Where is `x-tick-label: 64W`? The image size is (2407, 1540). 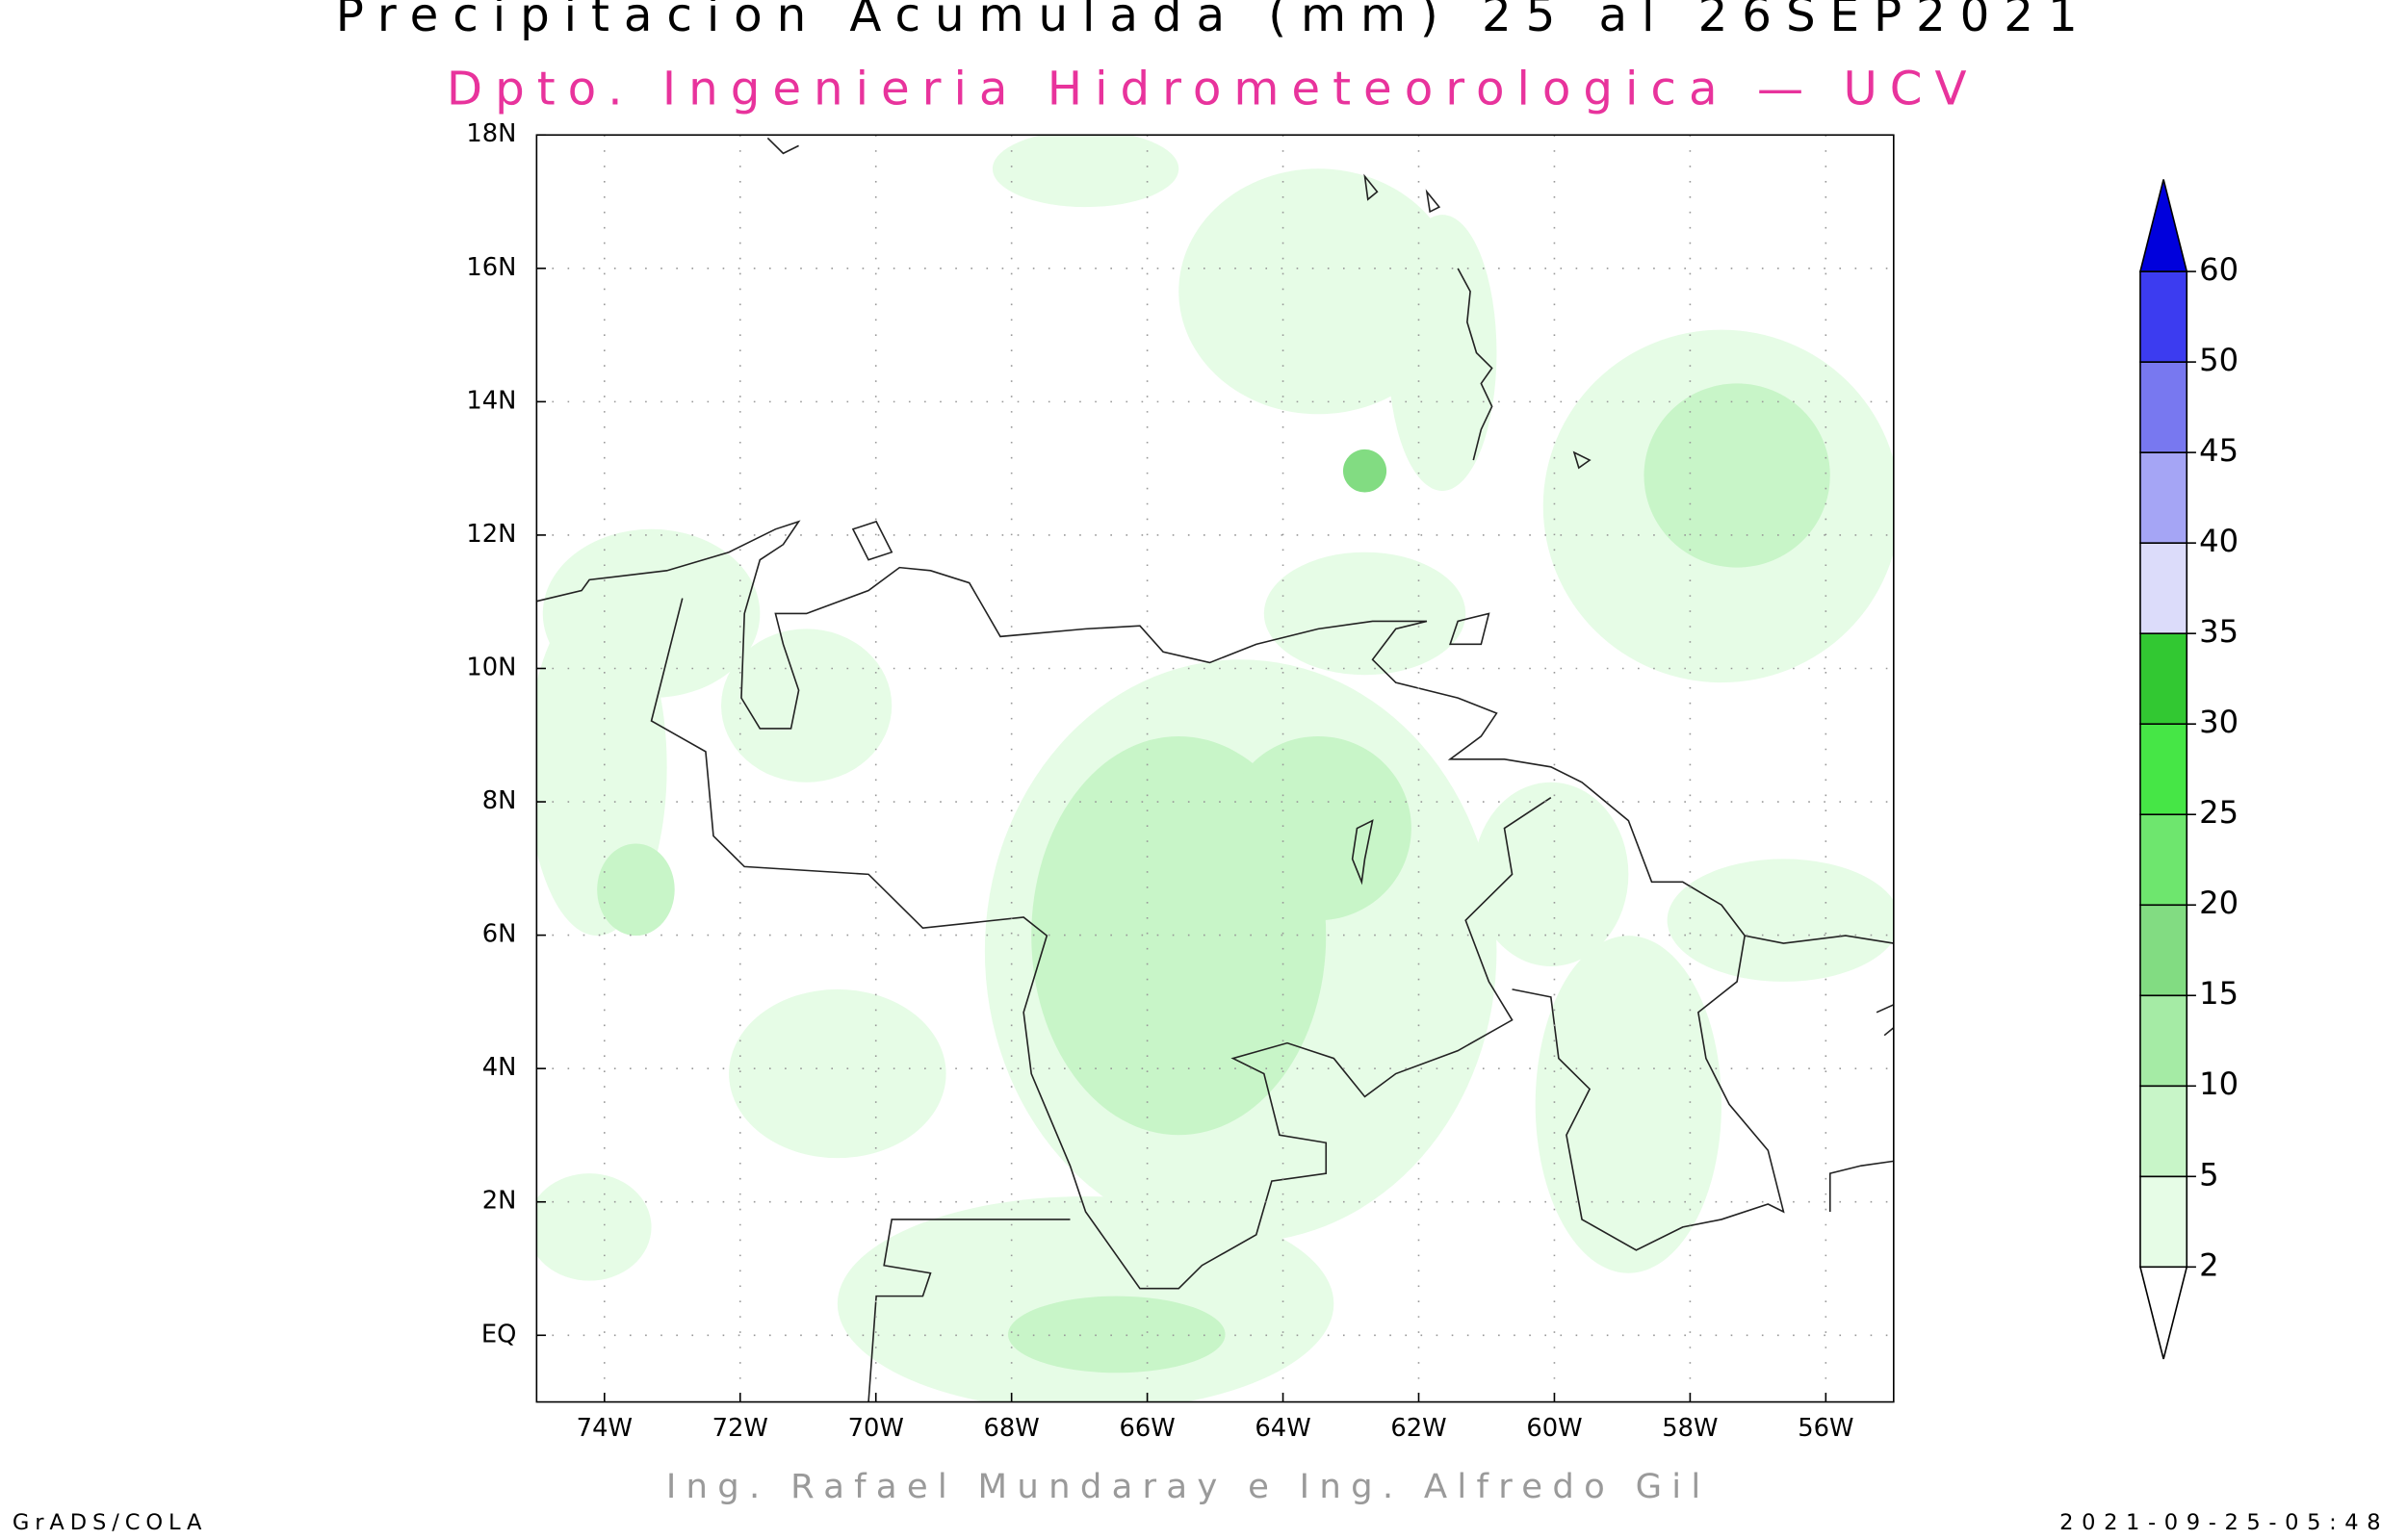
x-tick-label: 64W is located at coordinates (1282, 1428).